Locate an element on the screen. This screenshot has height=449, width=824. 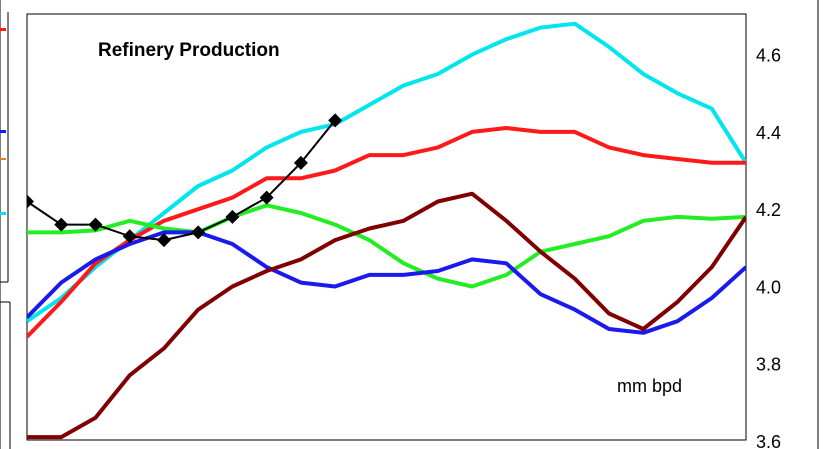
unit-label: mm bpd is located at coordinates (649, 386).